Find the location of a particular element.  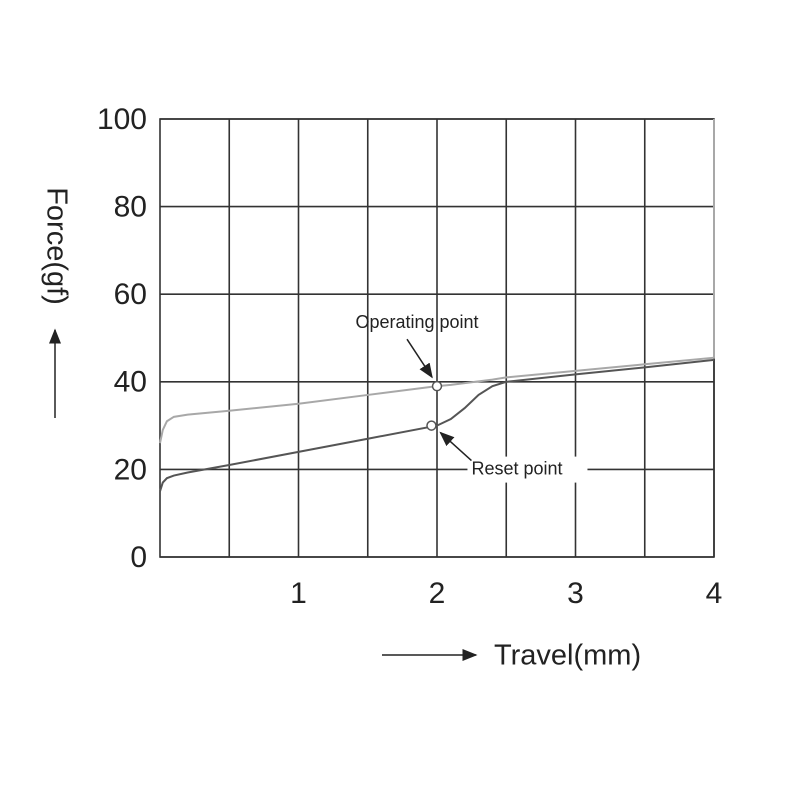

x-tick-label: 2 is located at coordinates (437, 593).